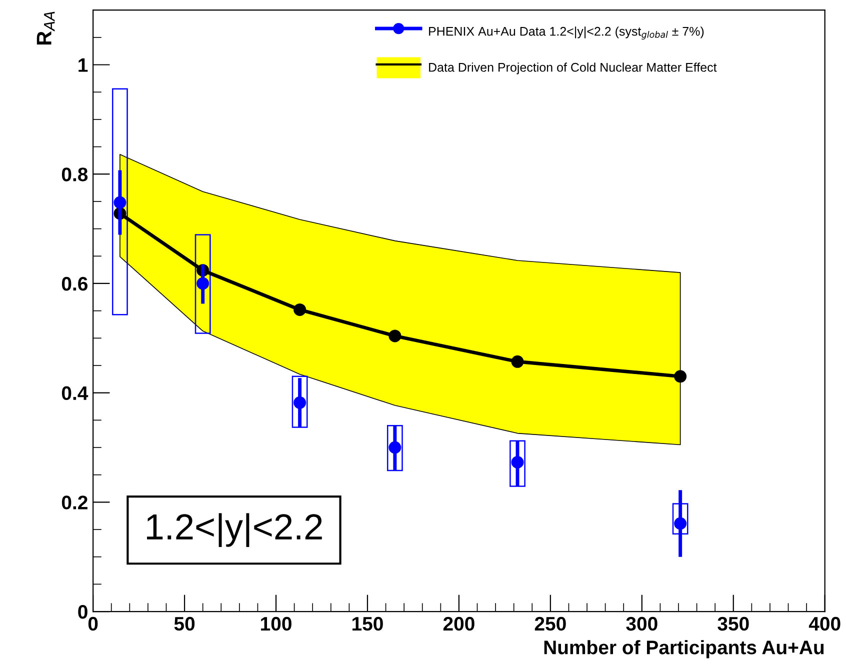 The image size is (846, 672). Describe the element at coordinates (684, 649) in the screenshot. I see `x-axis-title: Number of Participants Au+Au` at that location.